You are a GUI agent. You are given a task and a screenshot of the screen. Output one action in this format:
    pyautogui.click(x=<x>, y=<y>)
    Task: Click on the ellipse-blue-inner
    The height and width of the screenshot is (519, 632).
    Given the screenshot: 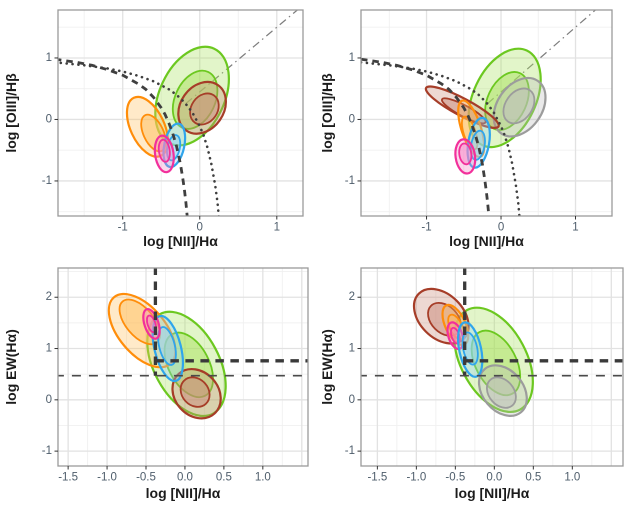 What is the action you would take?
    pyautogui.click(x=167, y=346)
    